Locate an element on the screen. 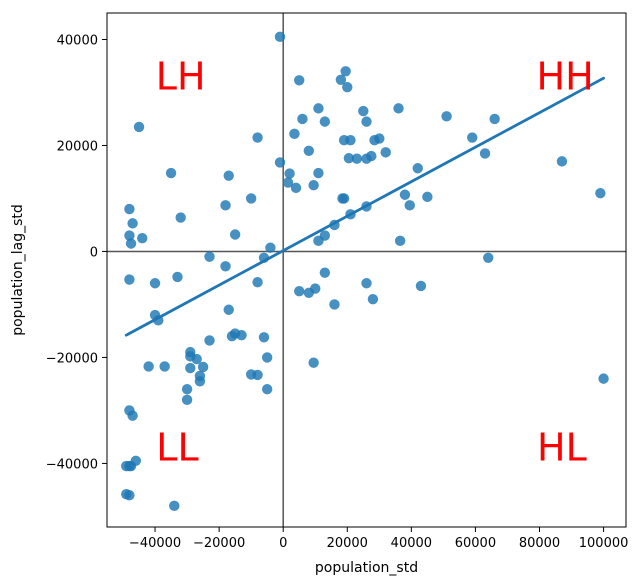  y-tick-label: −20000 is located at coordinates (72, 358).